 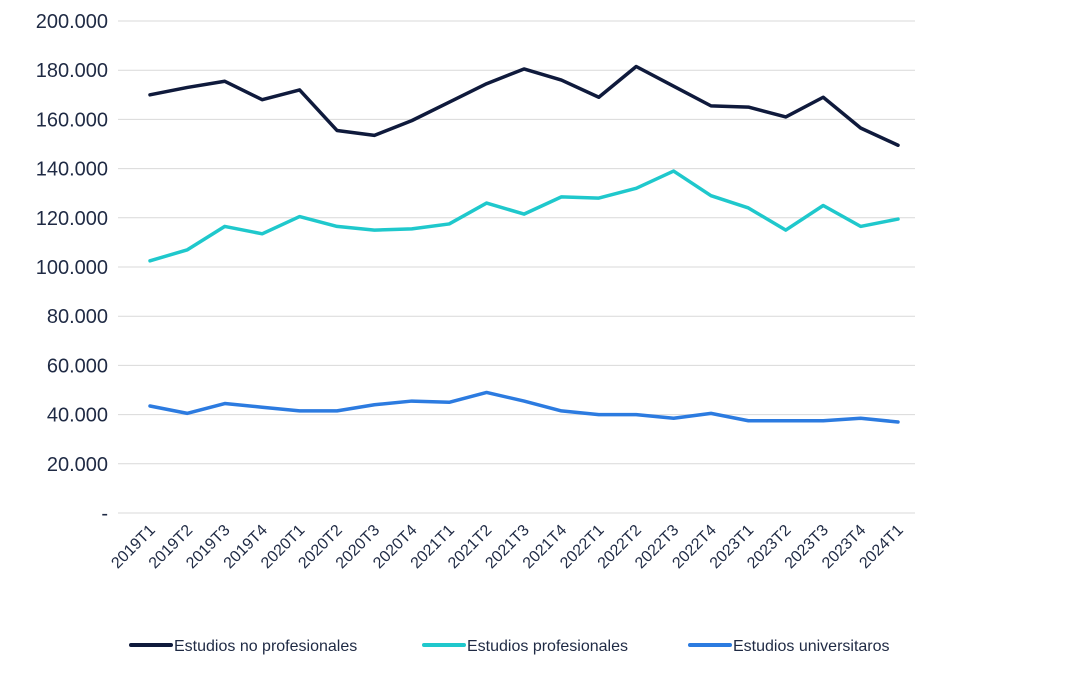 What do you see at coordinates (77, 465) in the screenshot?
I see `y-tick-label: 20.000` at bounding box center [77, 465].